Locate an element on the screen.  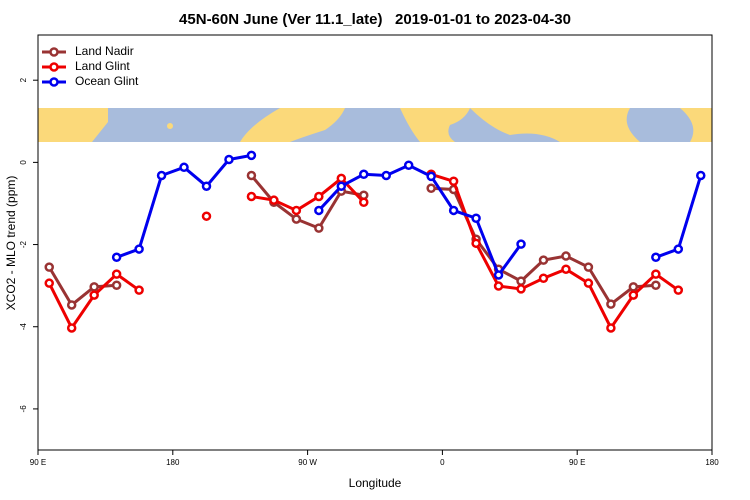
legend-label: Land Nadir is located at coordinates (104, 51).